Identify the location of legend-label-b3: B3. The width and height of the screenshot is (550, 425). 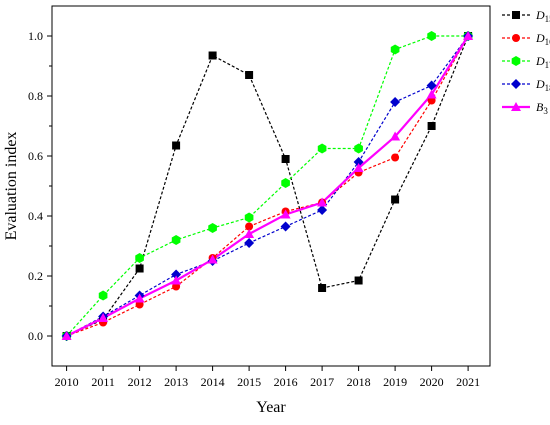
(542, 108).